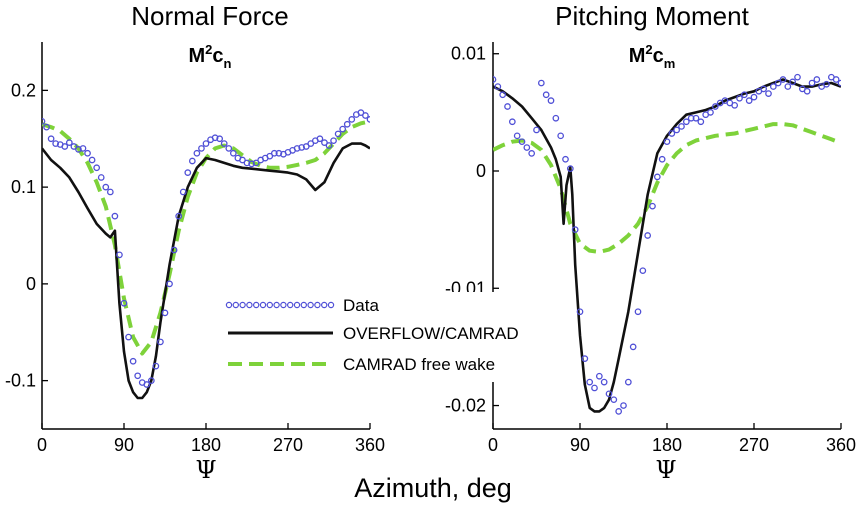 The height and width of the screenshot is (505, 866). Describe the element at coordinates (419, 364) in the screenshot. I see `legend-label: CAMRAD free wake` at that location.